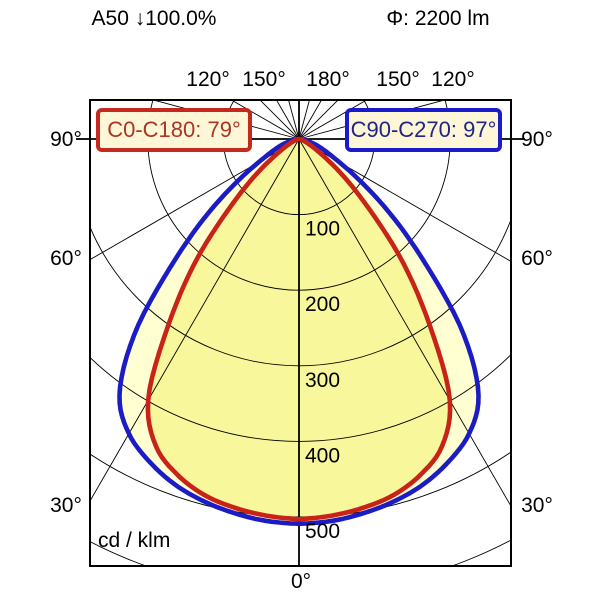 The width and height of the screenshot is (600, 600). I want to click on angle-label-top-0: 120°, so click(207, 79).